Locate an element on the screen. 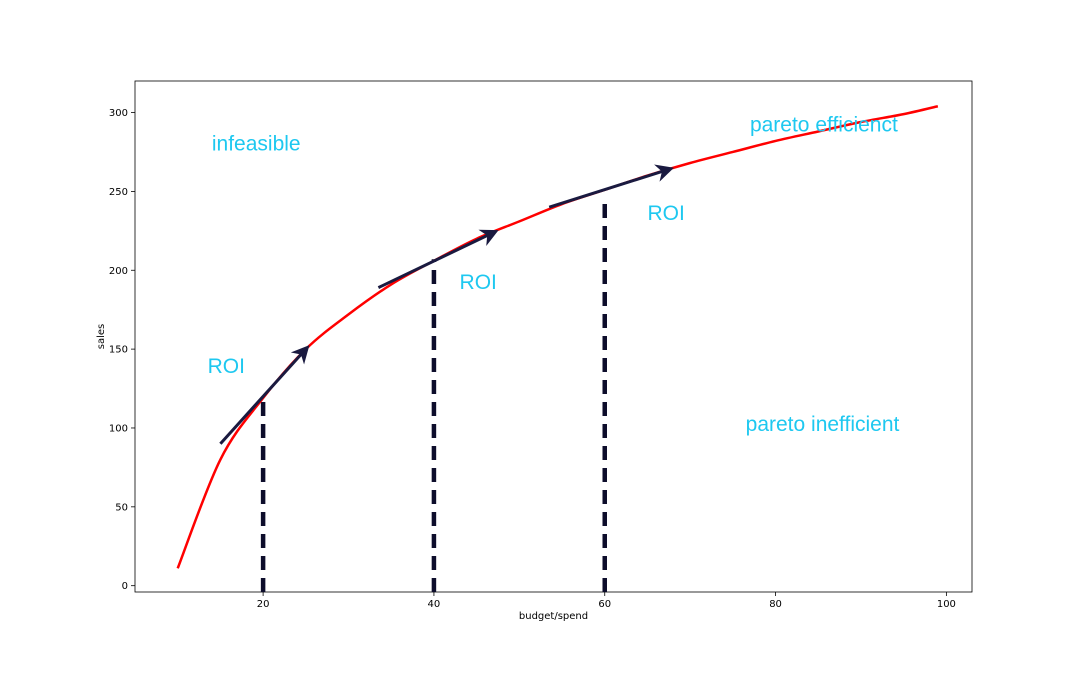 This screenshot has width=1080, height=675. x-tick-label: 40 is located at coordinates (434, 604).